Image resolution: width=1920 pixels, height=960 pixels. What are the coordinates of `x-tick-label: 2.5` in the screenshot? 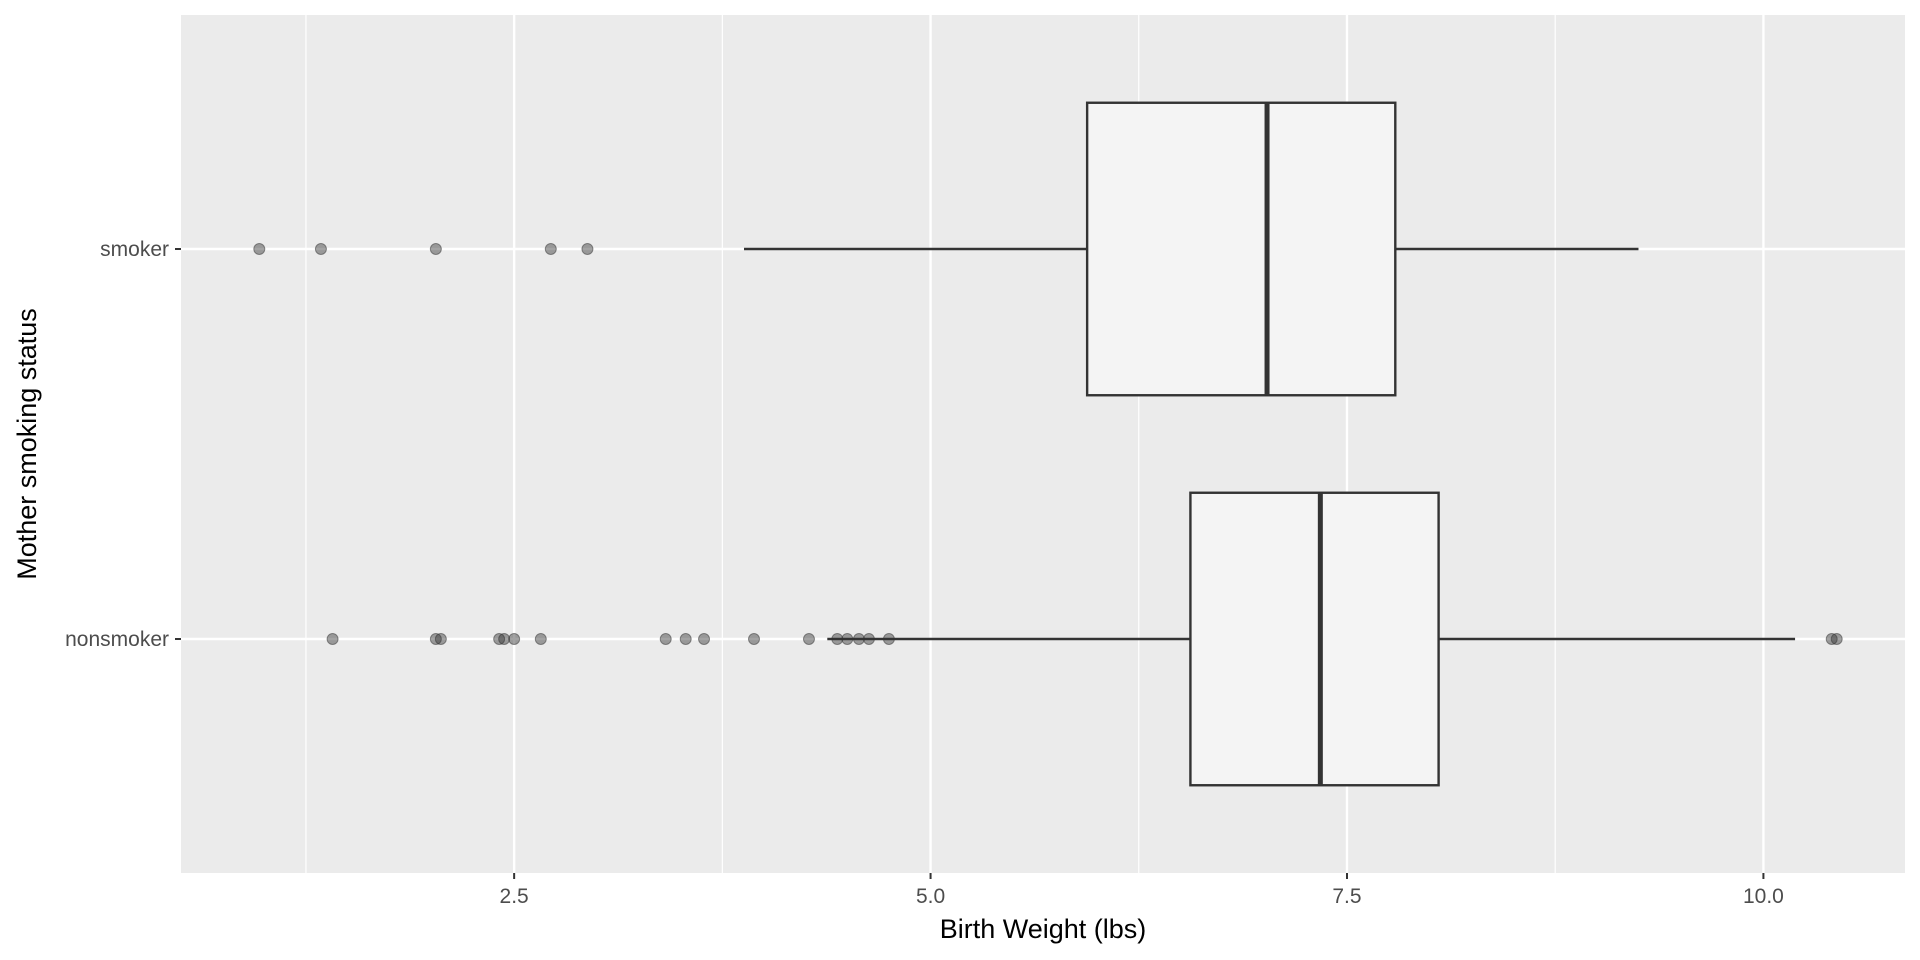 It's located at (514, 896).